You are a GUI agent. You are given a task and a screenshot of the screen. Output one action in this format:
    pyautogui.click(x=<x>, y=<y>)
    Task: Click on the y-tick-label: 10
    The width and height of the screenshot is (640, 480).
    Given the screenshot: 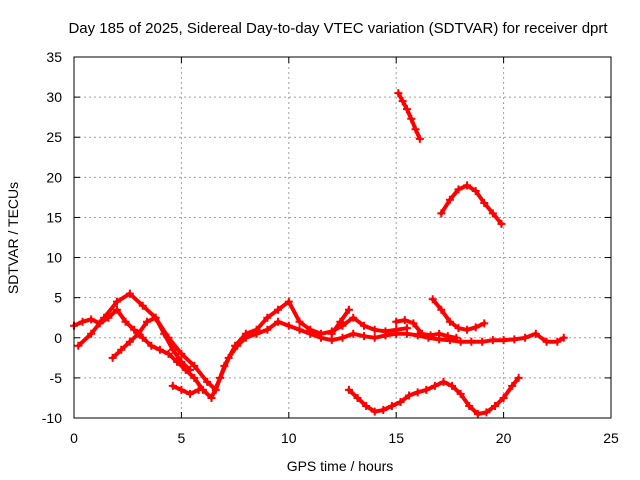 What is the action you would take?
    pyautogui.click(x=54, y=258)
    